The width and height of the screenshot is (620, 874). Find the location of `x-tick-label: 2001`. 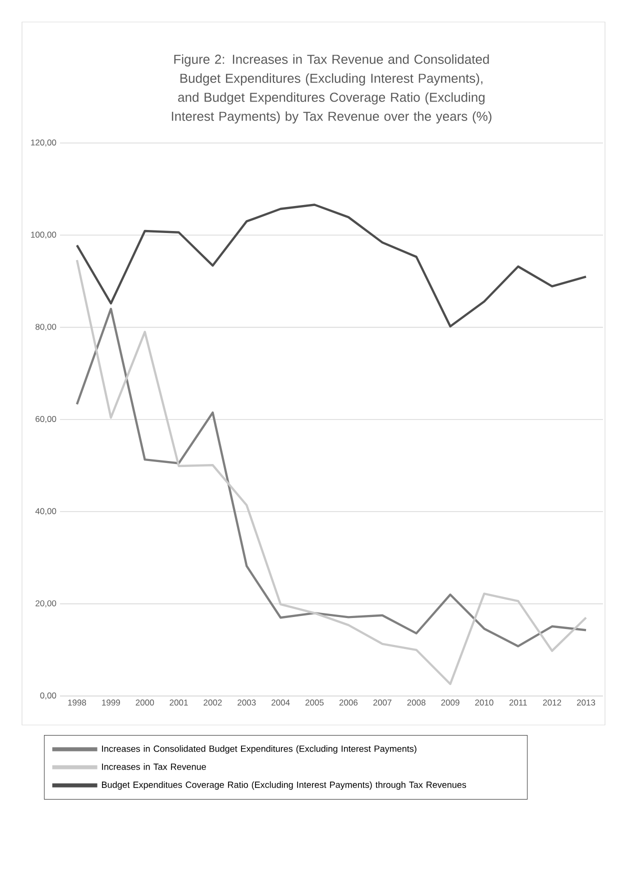

x-tick-label: 2001 is located at coordinates (179, 703).